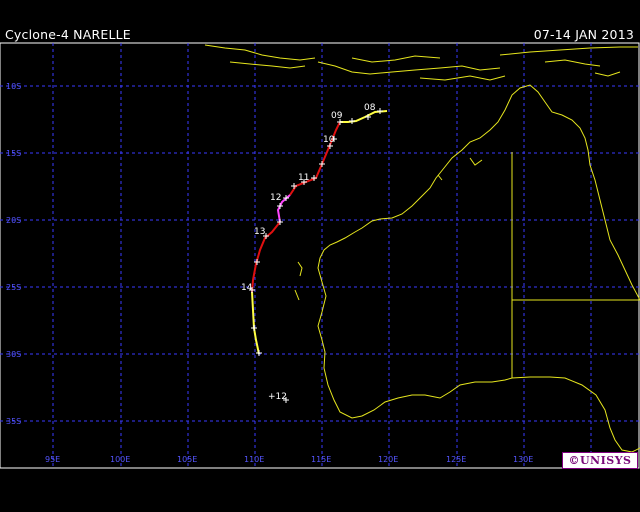 Image resolution: width=640 pixels, height=512 pixels. Describe the element at coordinates (13, 287) in the screenshot. I see `lat-label-25s: 25S` at that location.